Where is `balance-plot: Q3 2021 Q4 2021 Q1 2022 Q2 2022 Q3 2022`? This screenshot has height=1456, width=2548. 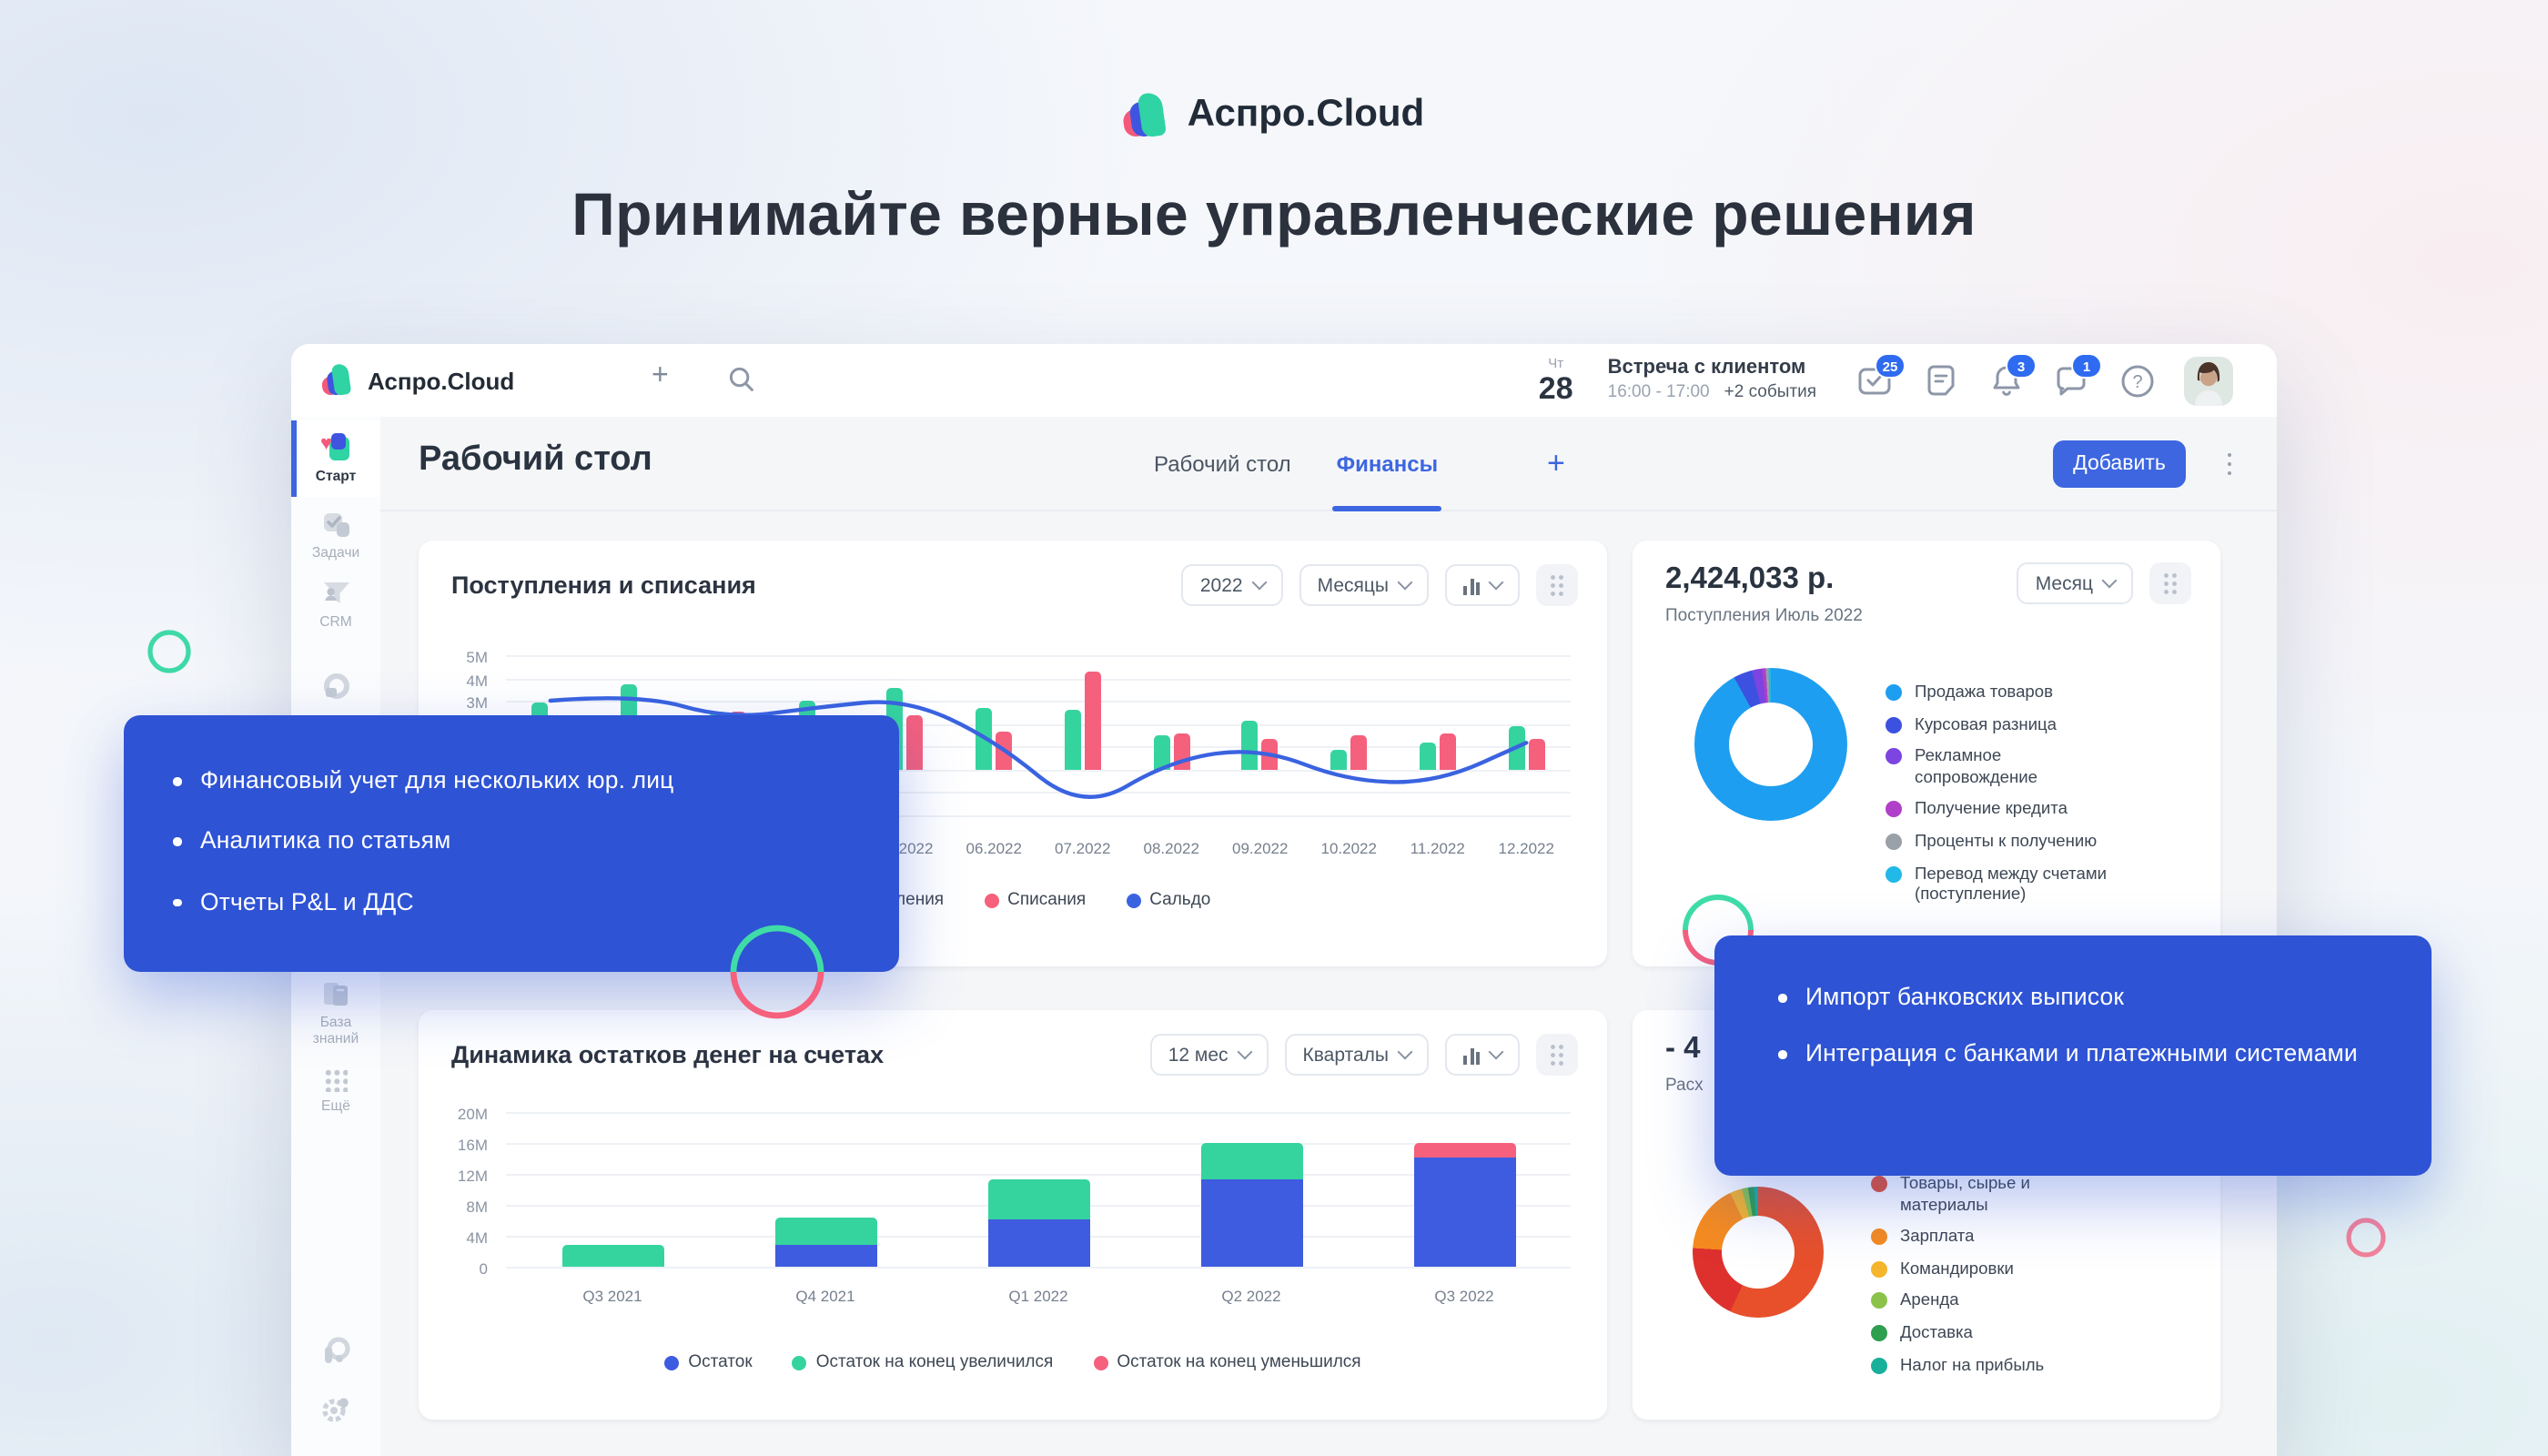
balance-plot: Q3 2021 Q4 2021 Q1 2022 Q2 2022 Q3 2022 is located at coordinates (1039, 1205).